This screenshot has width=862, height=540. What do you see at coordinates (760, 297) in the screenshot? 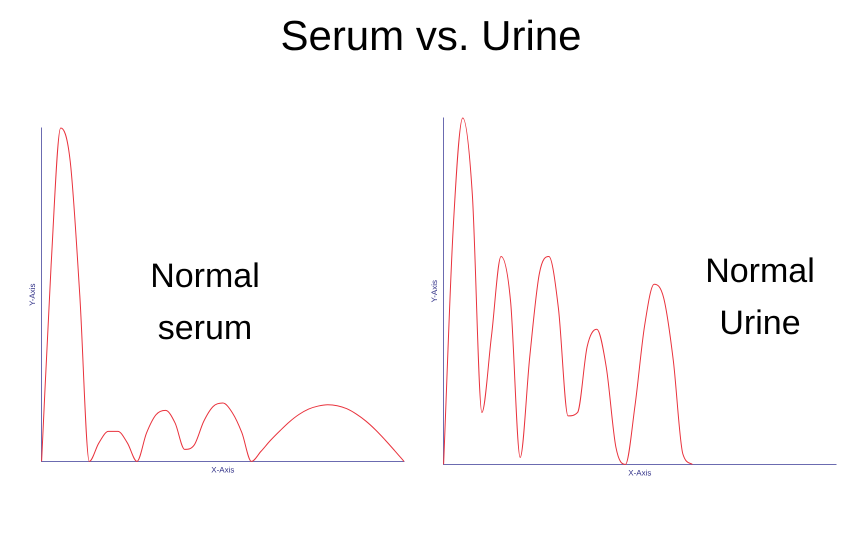
I see `annotation: Normal Urine` at bounding box center [760, 297].